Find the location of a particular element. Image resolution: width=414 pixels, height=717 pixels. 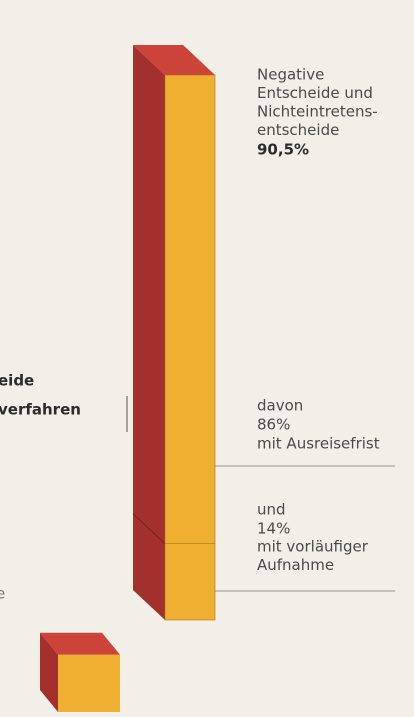

cut-label: verfahren is located at coordinates (40, 410).